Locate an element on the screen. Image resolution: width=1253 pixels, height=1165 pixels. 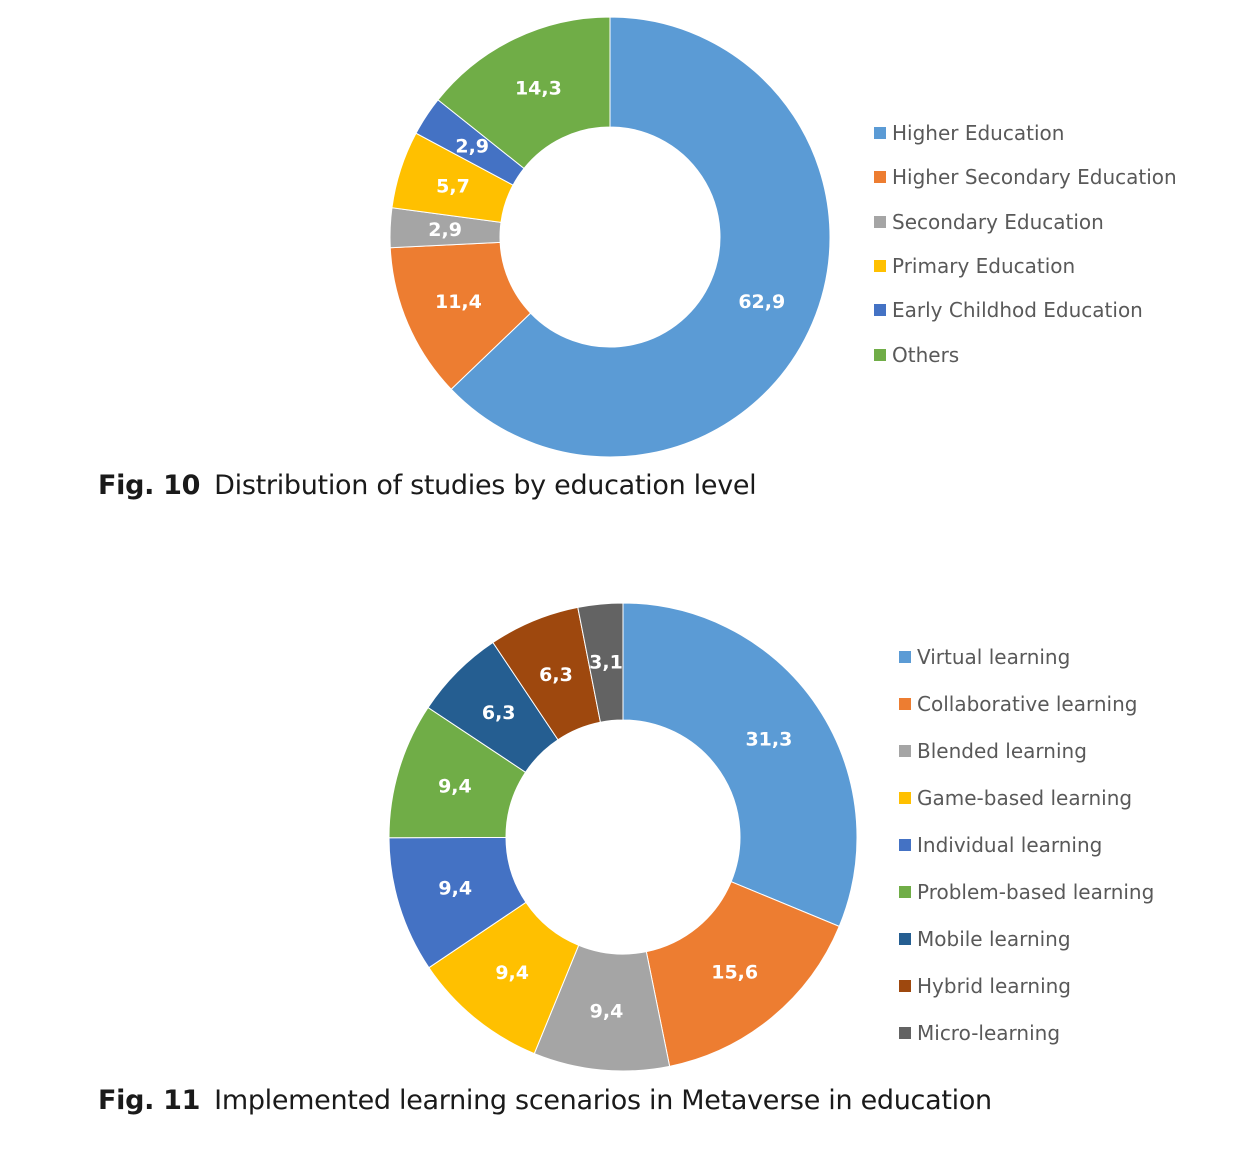
legend-item-problem-based-learning: Problem-based learning is located at coordinates (1026, 891).